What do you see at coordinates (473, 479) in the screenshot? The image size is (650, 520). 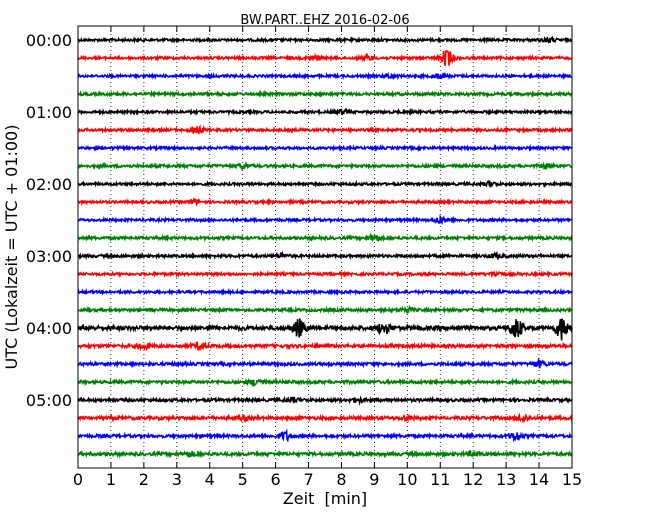 I see `x-tick-label: 12` at bounding box center [473, 479].